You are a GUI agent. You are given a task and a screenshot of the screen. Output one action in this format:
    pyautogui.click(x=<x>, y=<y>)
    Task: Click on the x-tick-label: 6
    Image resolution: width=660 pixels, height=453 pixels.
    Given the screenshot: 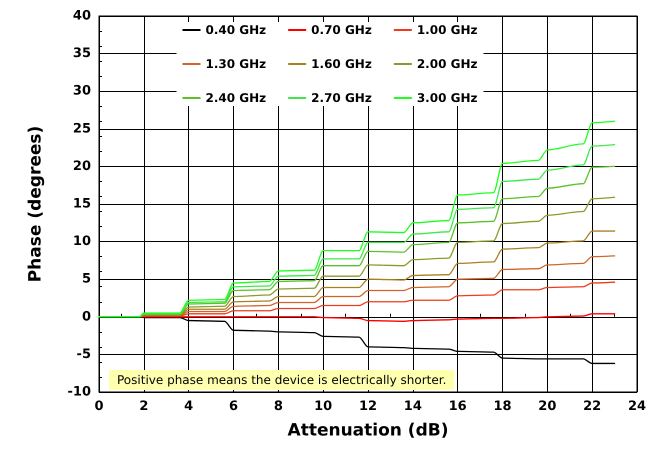 What is the action you would take?
    pyautogui.click(x=233, y=406)
    